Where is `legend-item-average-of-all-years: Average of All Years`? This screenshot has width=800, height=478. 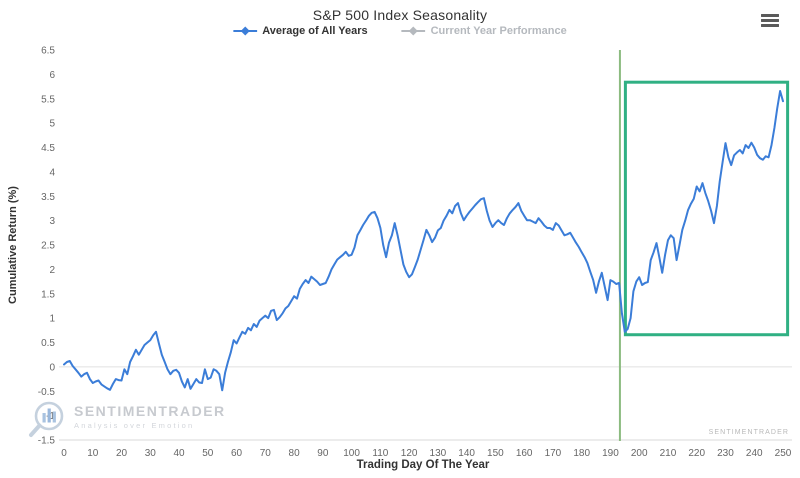 legend-item-average-of-all-years: Average of All Years is located at coordinates (300, 31).